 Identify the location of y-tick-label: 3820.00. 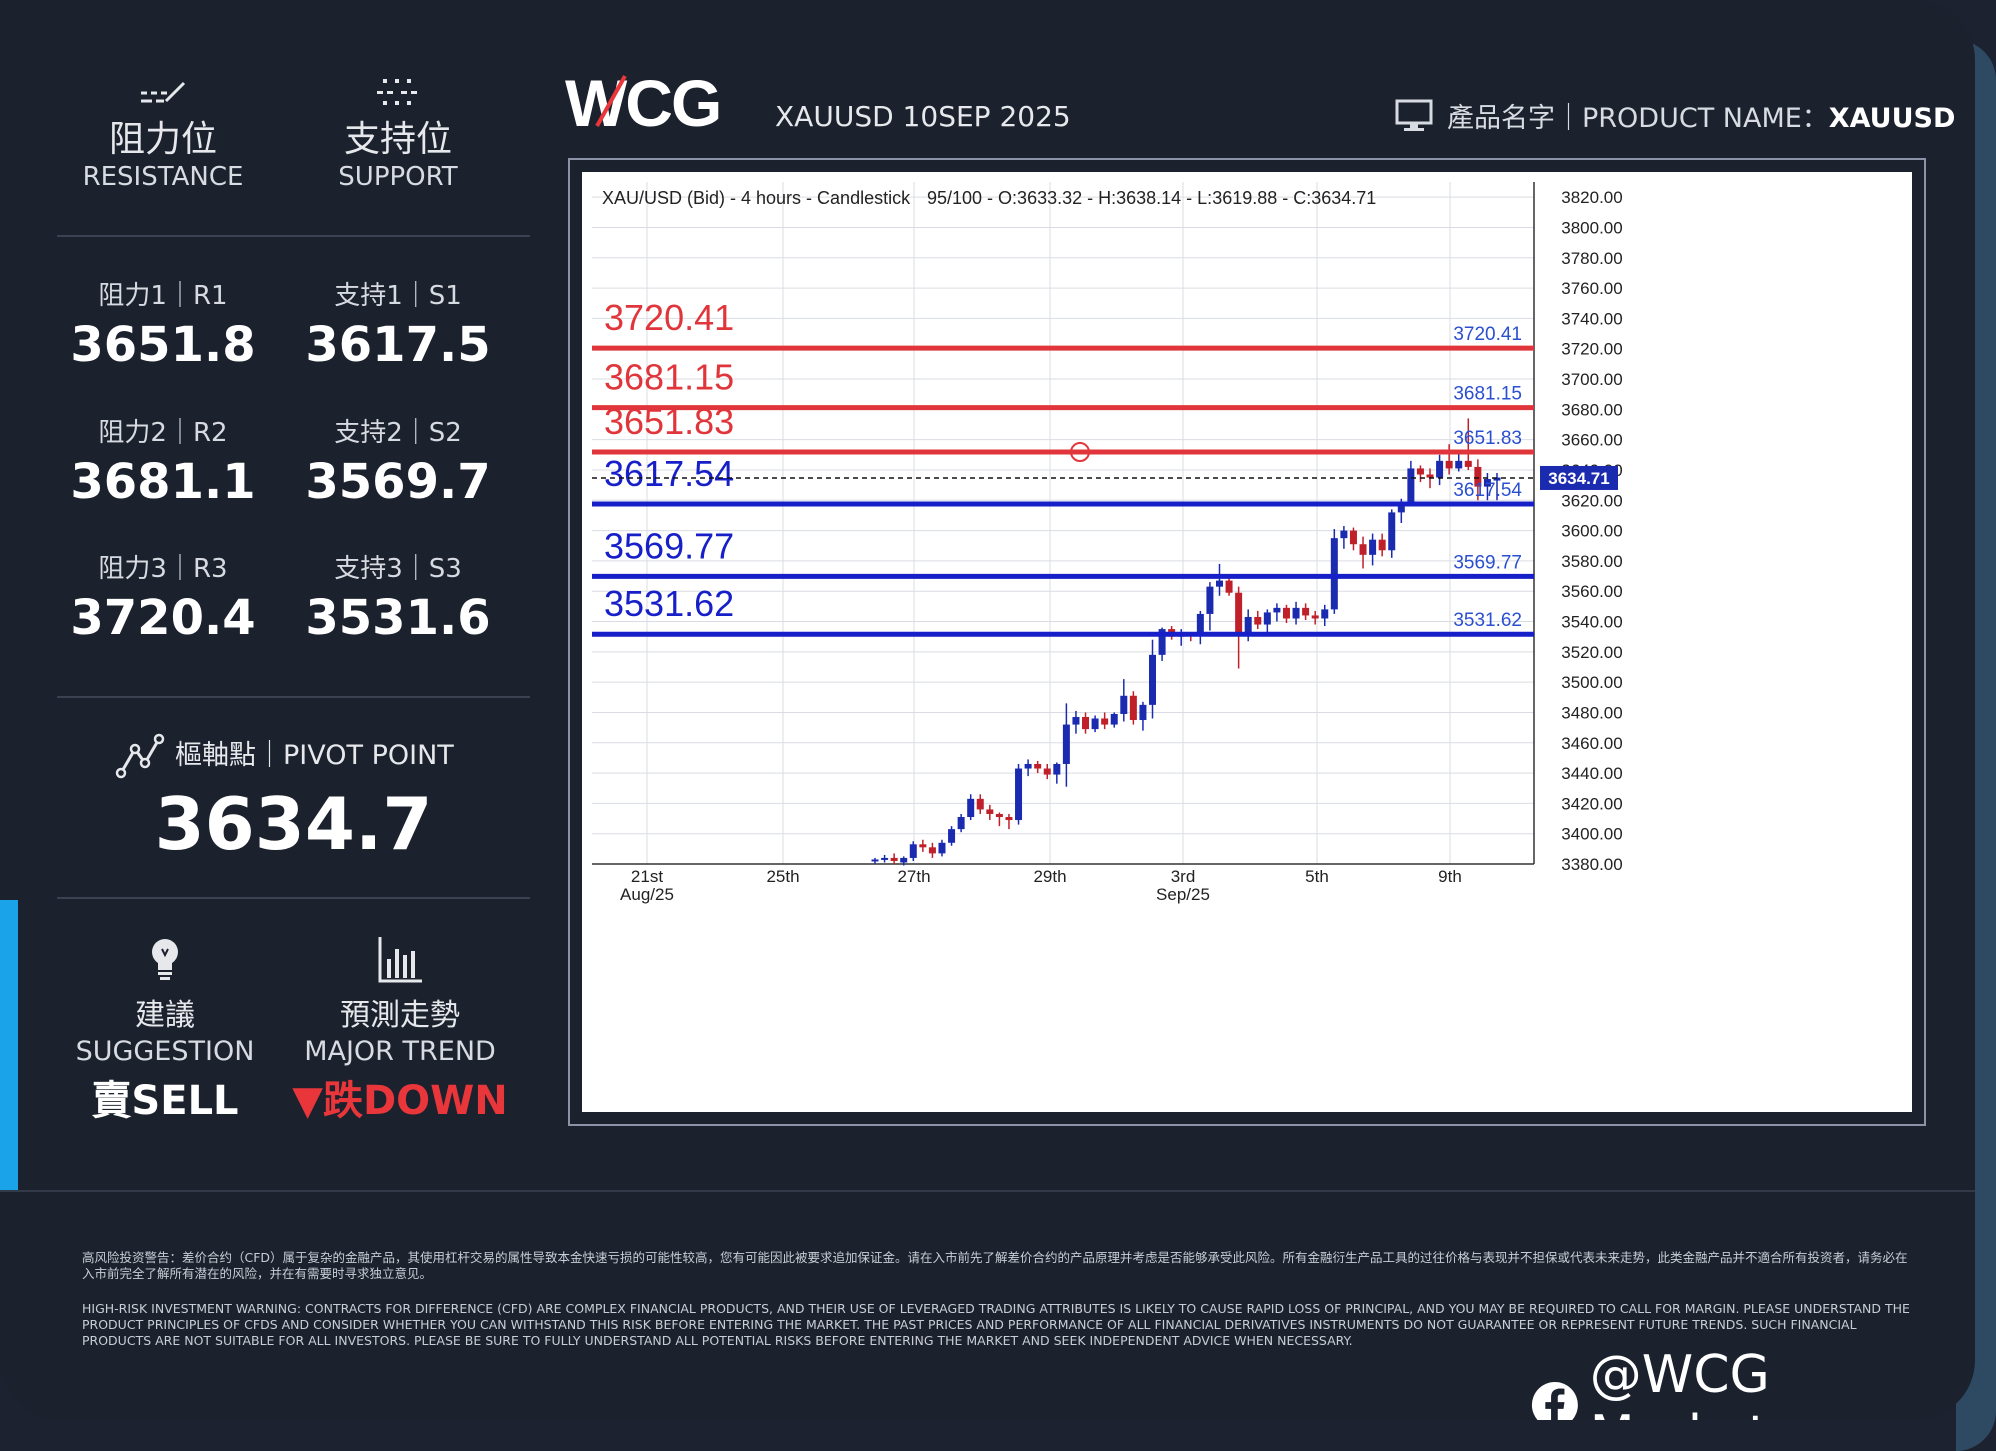
(1591, 197).